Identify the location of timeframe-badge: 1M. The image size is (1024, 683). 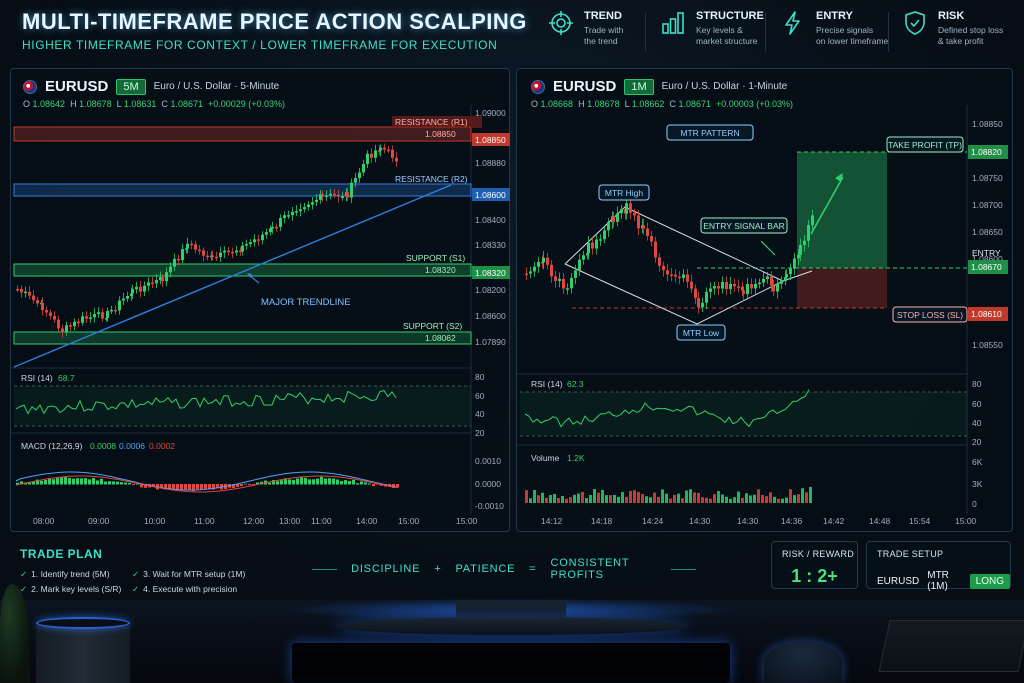
(639, 86).